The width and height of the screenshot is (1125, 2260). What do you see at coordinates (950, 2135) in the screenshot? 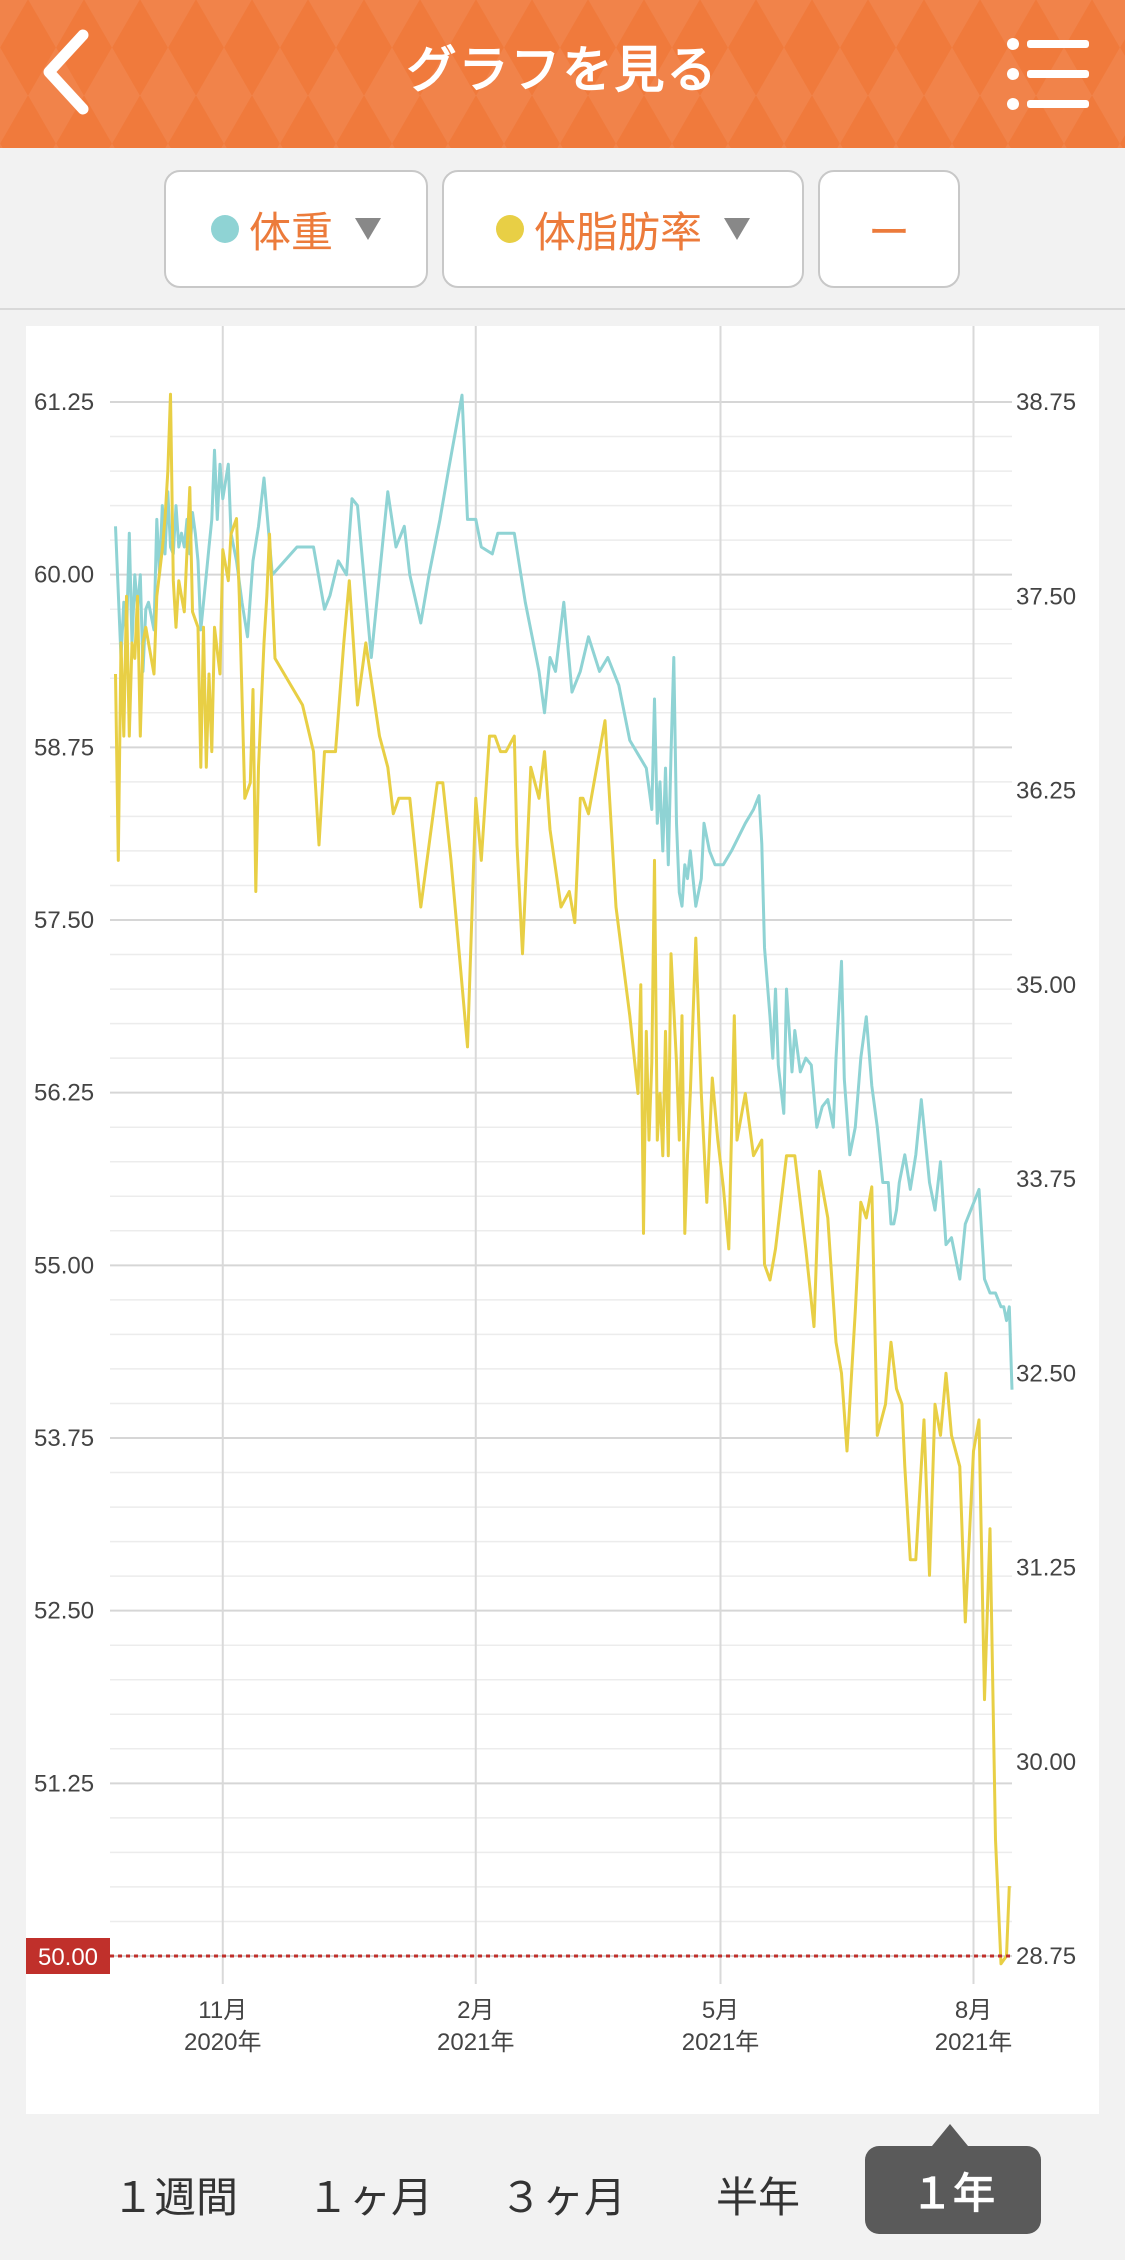
I see `active-tab-pointer` at bounding box center [950, 2135].